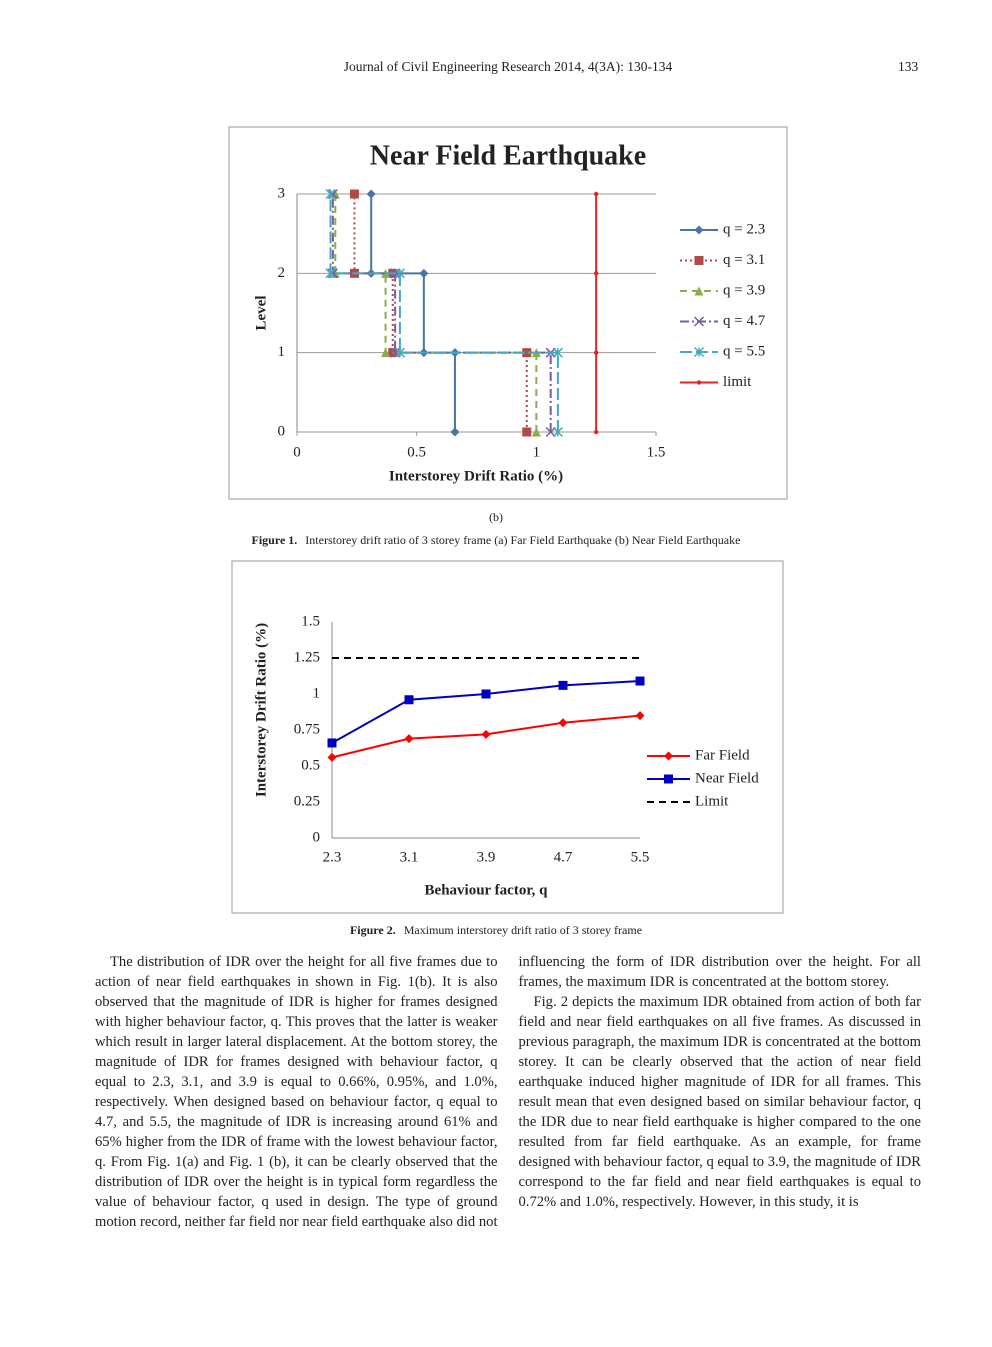 The width and height of the screenshot is (992, 1347). I want to click on x-axis-label: Interstorey Drift Ratio (%), so click(476, 476).